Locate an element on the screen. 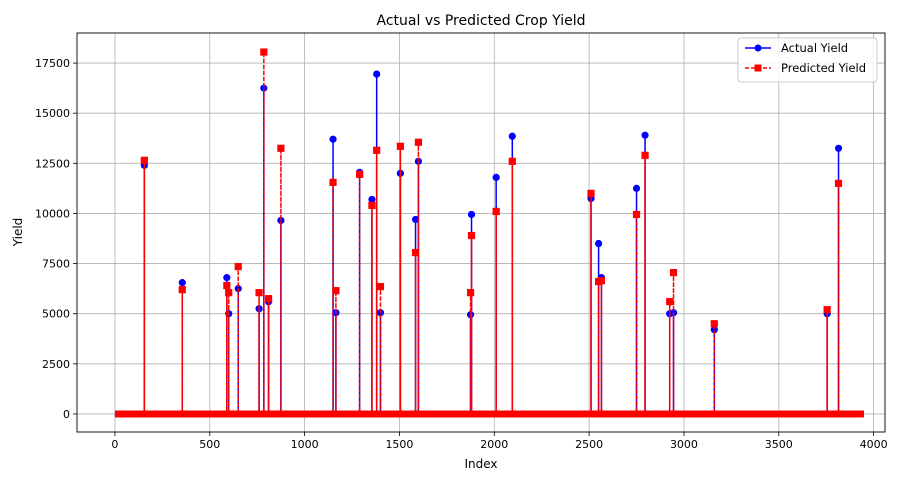 The width and height of the screenshot is (912, 480). y-tick-label: 2500 is located at coordinates (56, 364).